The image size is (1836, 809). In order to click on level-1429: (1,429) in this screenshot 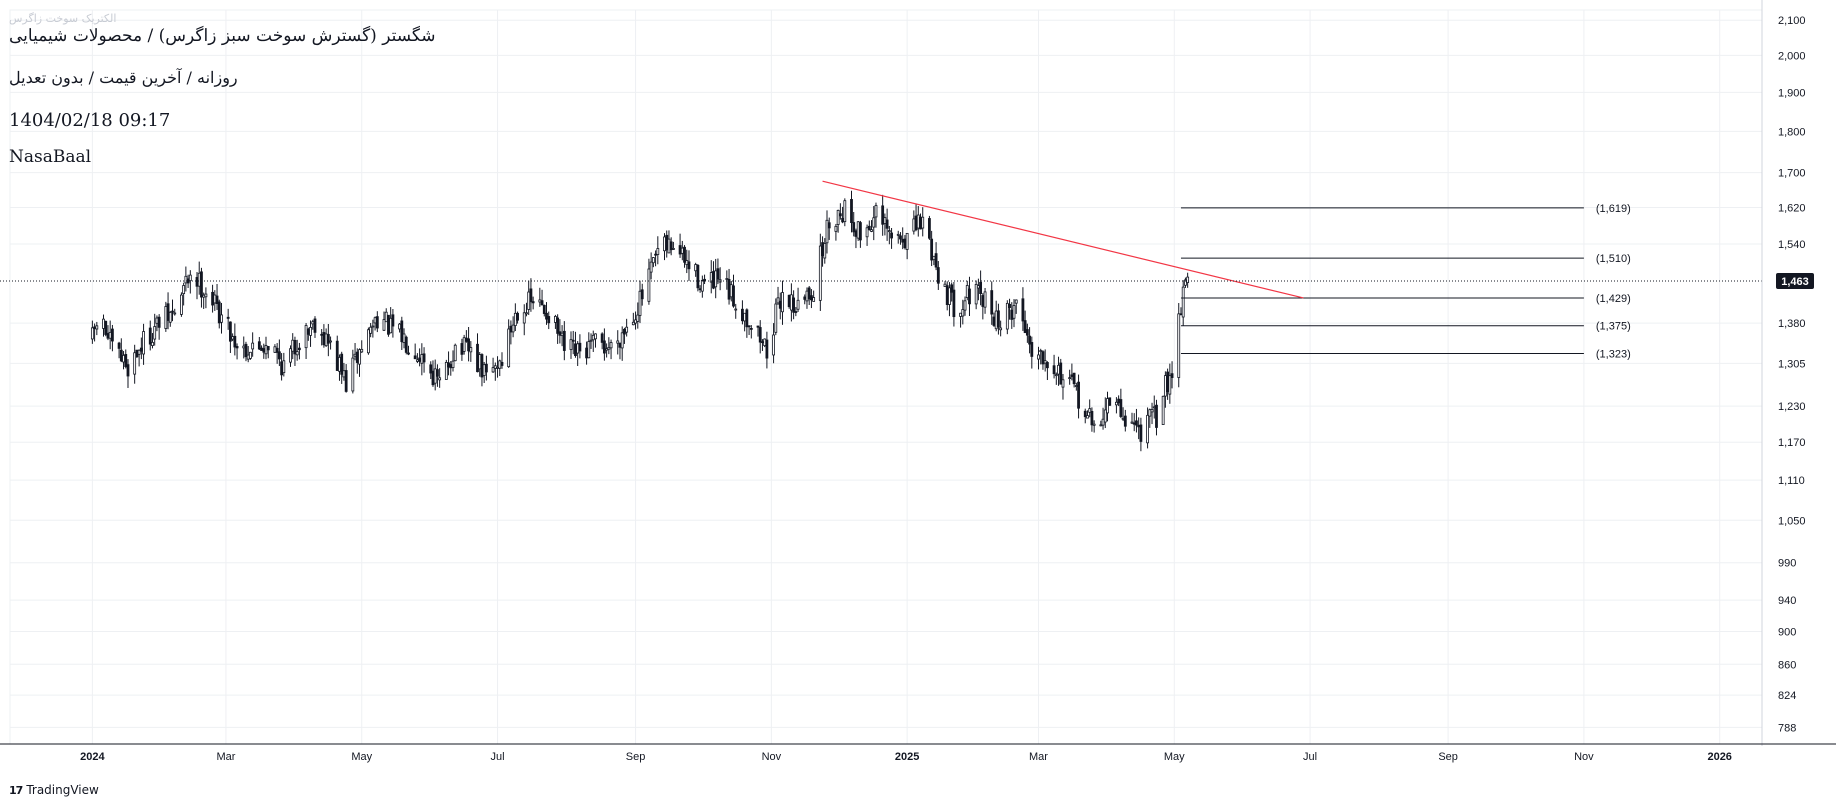, I will do `click(1405, 299)`.